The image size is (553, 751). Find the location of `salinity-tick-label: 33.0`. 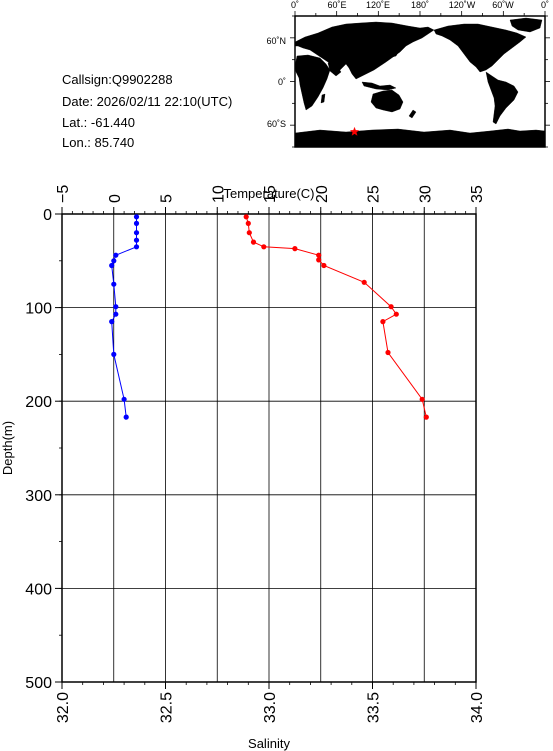

salinity-tick-label: 33.0 is located at coordinates (270, 707).